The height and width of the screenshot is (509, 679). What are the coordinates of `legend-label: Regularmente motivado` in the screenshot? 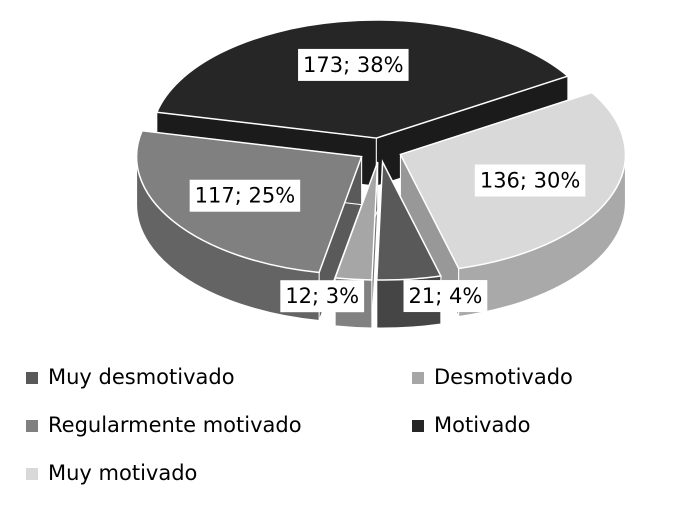 It's located at (175, 425).